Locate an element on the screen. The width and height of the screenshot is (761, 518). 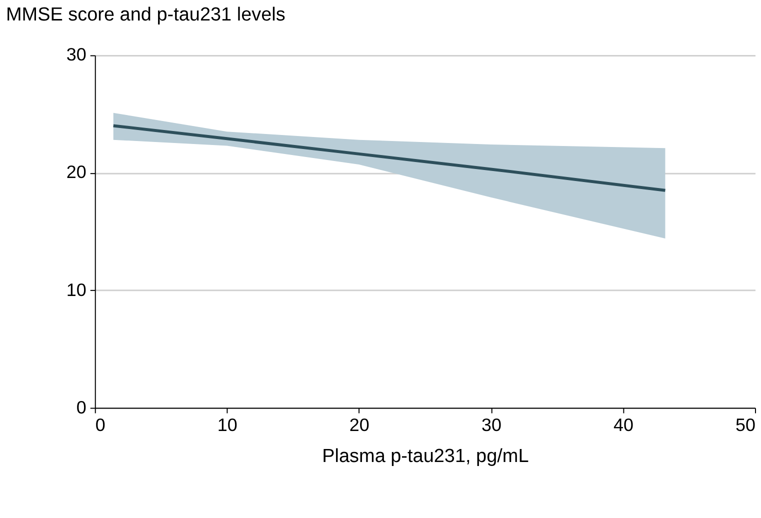
x-tick-label: 30 is located at coordinates (491, 425).